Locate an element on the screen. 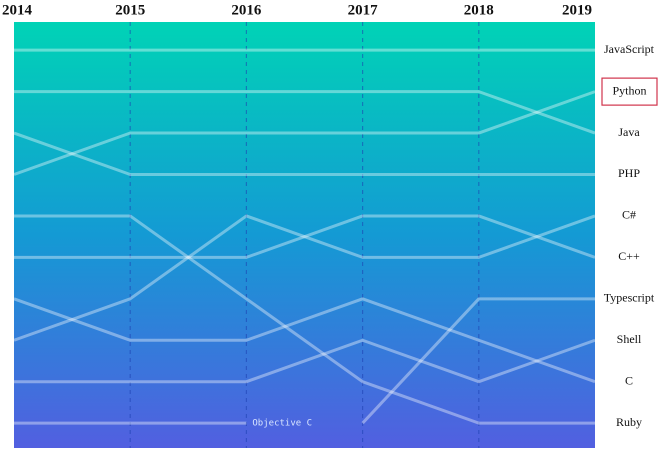  series-label: C# is located at coordinates (629, 215).